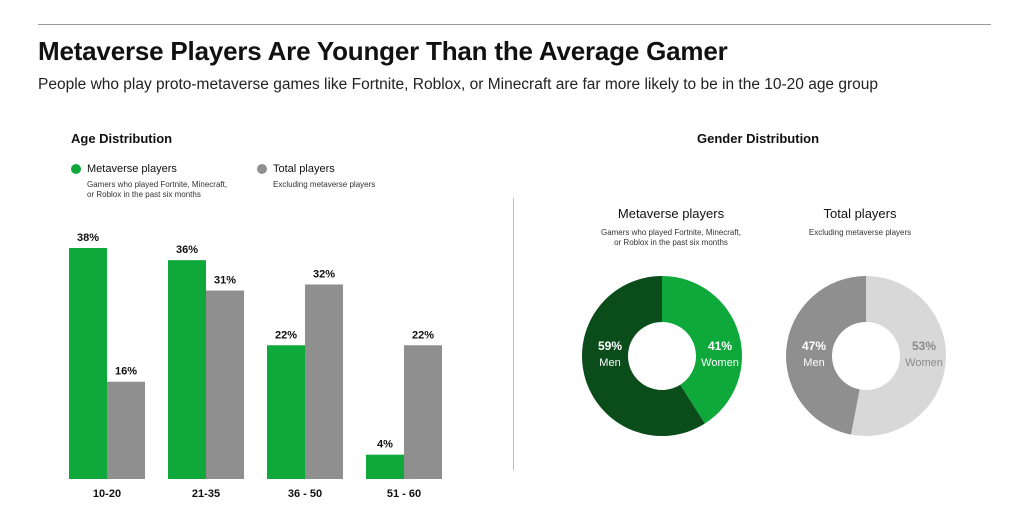  What do you see at coordinates (187, 250) in the screenshot?
I see `bar-label-metaverse-1: 36%` at bounding box center [187, 250].